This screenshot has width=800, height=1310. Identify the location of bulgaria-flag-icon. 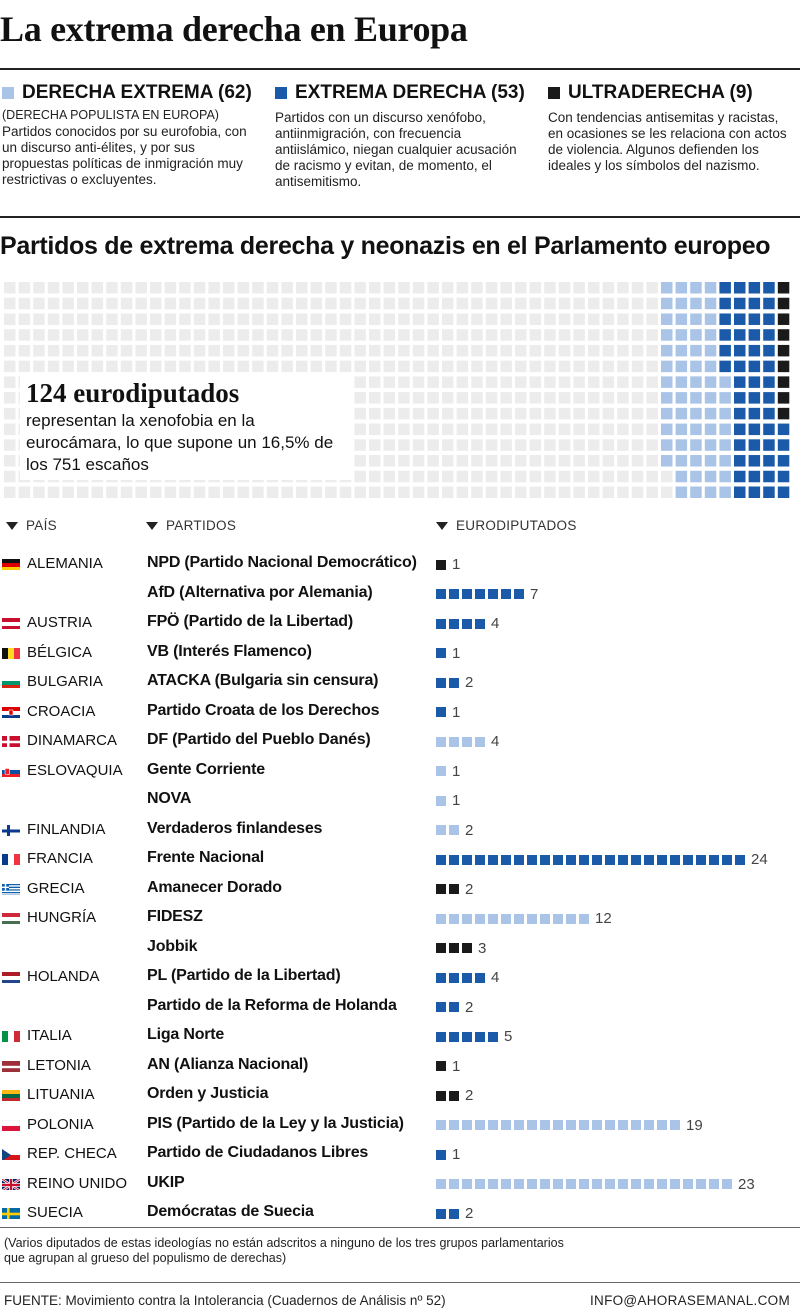
(11, 682).